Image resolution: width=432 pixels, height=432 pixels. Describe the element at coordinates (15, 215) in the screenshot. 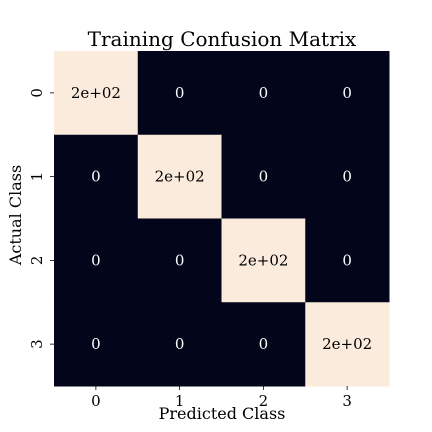

I see `y-axis-label: Actual Class` at that location.